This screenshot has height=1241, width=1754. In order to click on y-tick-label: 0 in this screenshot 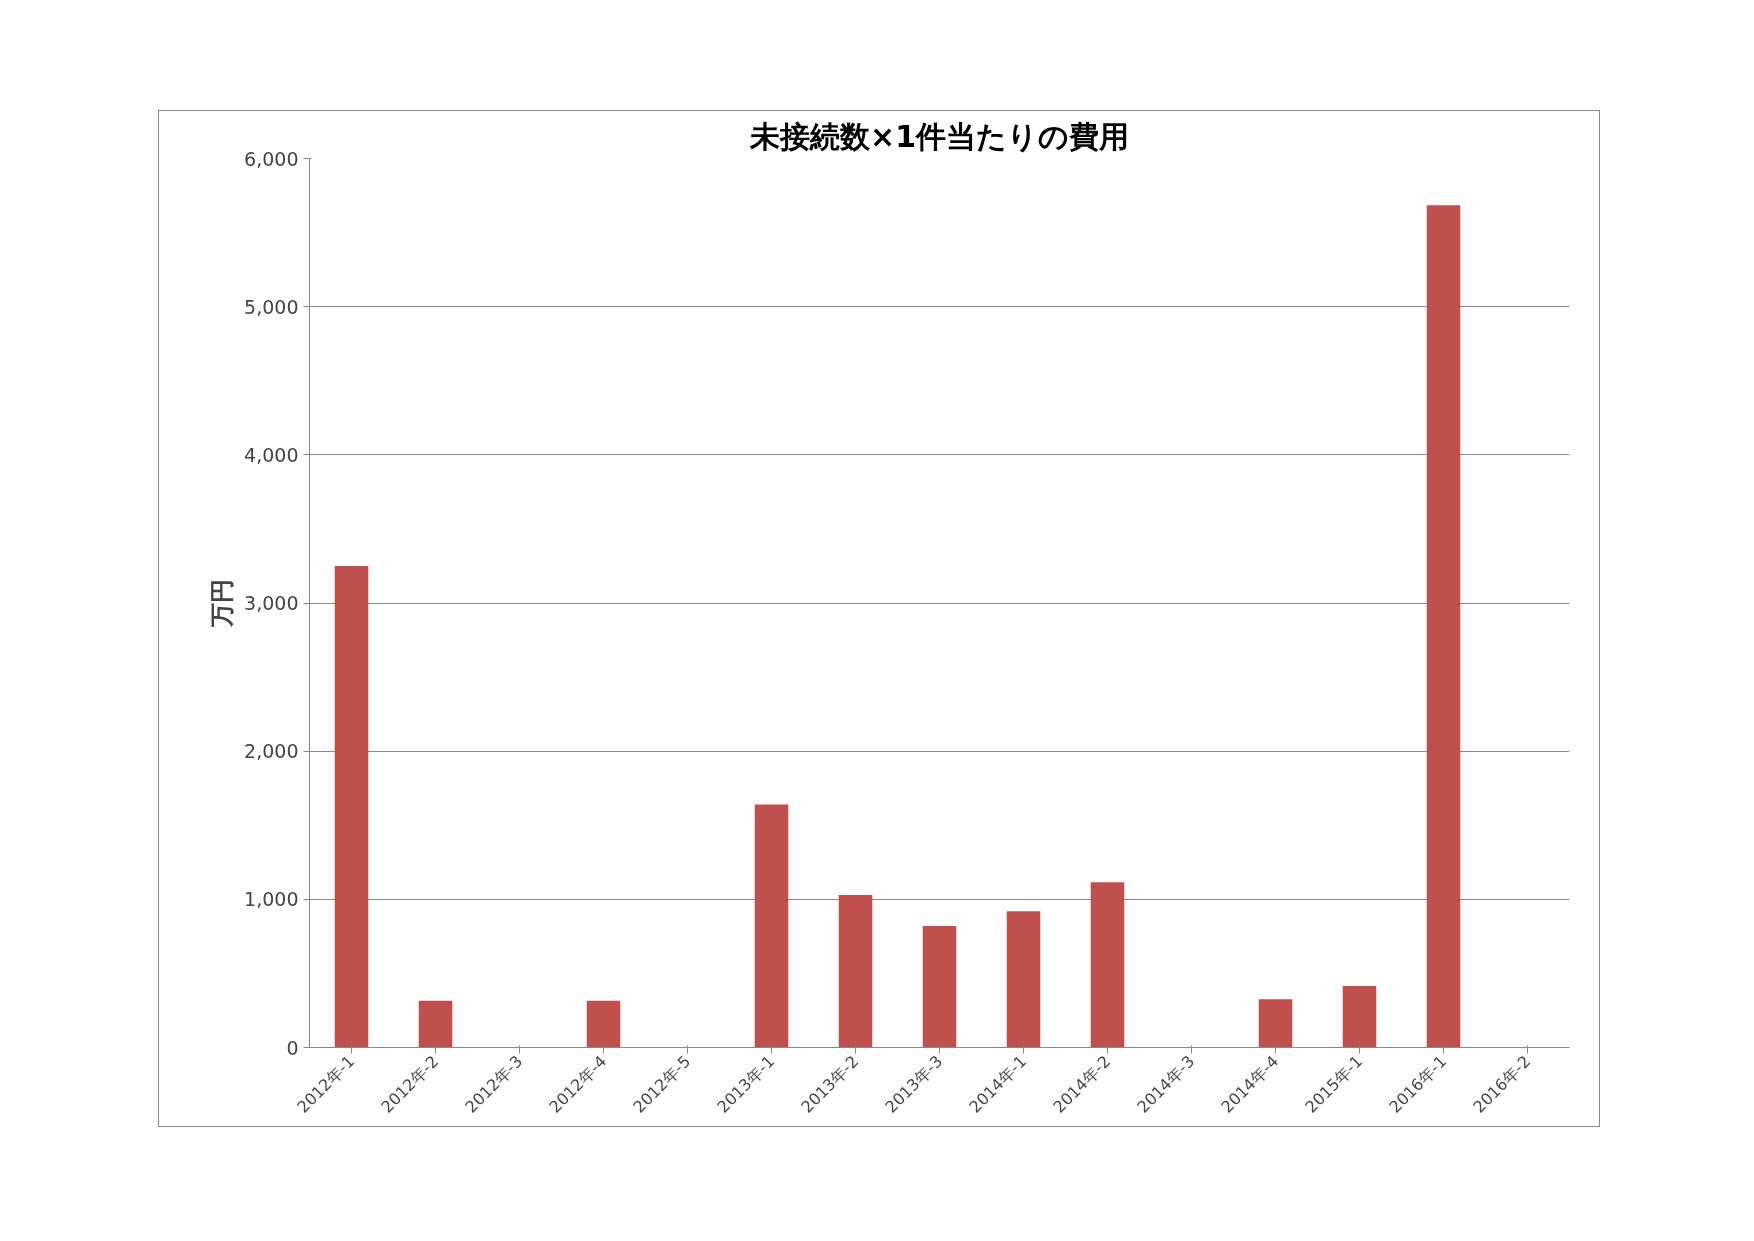, I will do `click(292, 1047)`.